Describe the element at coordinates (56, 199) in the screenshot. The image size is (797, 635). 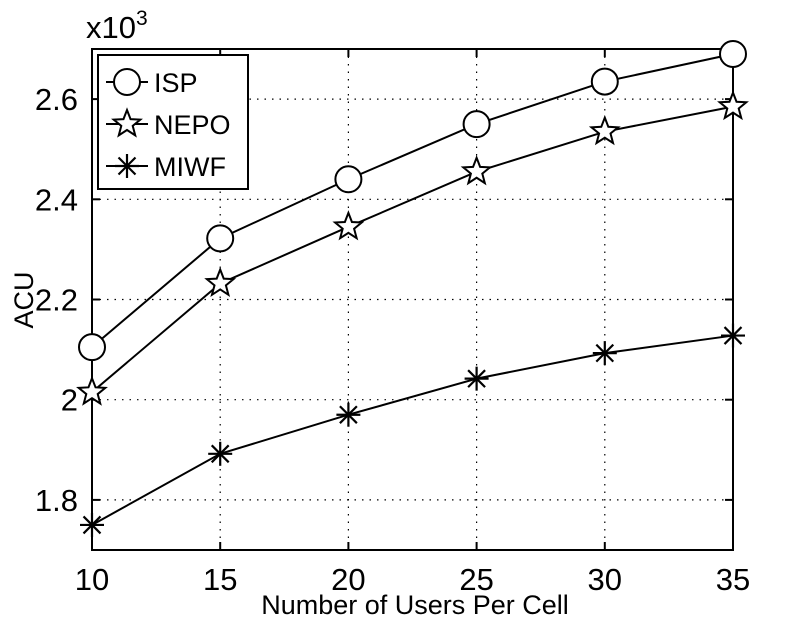
I see `y-tick-label: 2.4` at that location.